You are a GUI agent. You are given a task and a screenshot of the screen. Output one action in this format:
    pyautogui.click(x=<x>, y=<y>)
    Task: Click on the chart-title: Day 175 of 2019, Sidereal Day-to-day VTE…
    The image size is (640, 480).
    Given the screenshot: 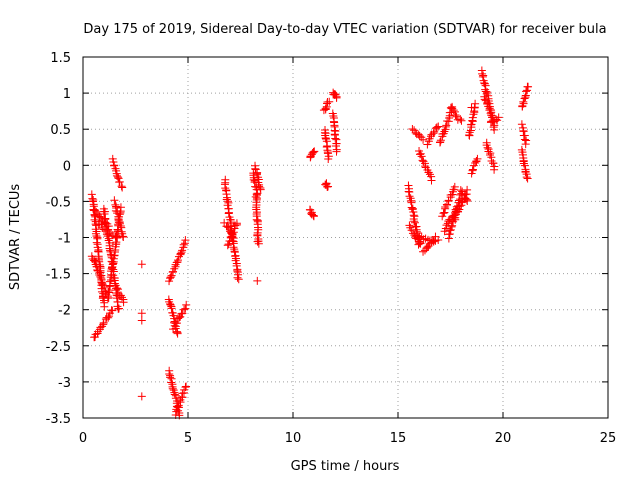 What is the action you would take?
    pyautogui.click(x=344, y=29)
    